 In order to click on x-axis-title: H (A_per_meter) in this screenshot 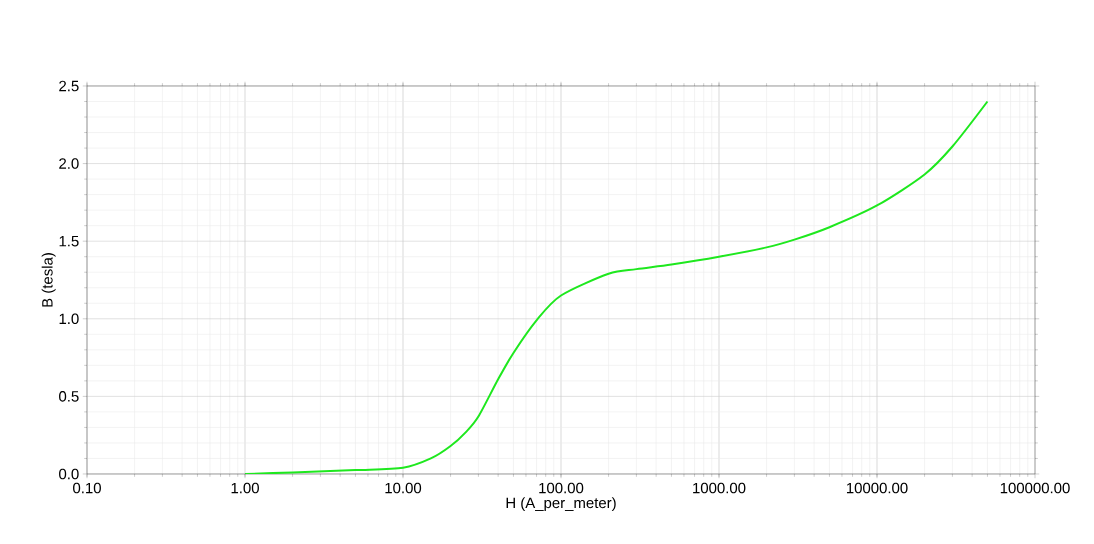, I will do `click(561, 504)`.